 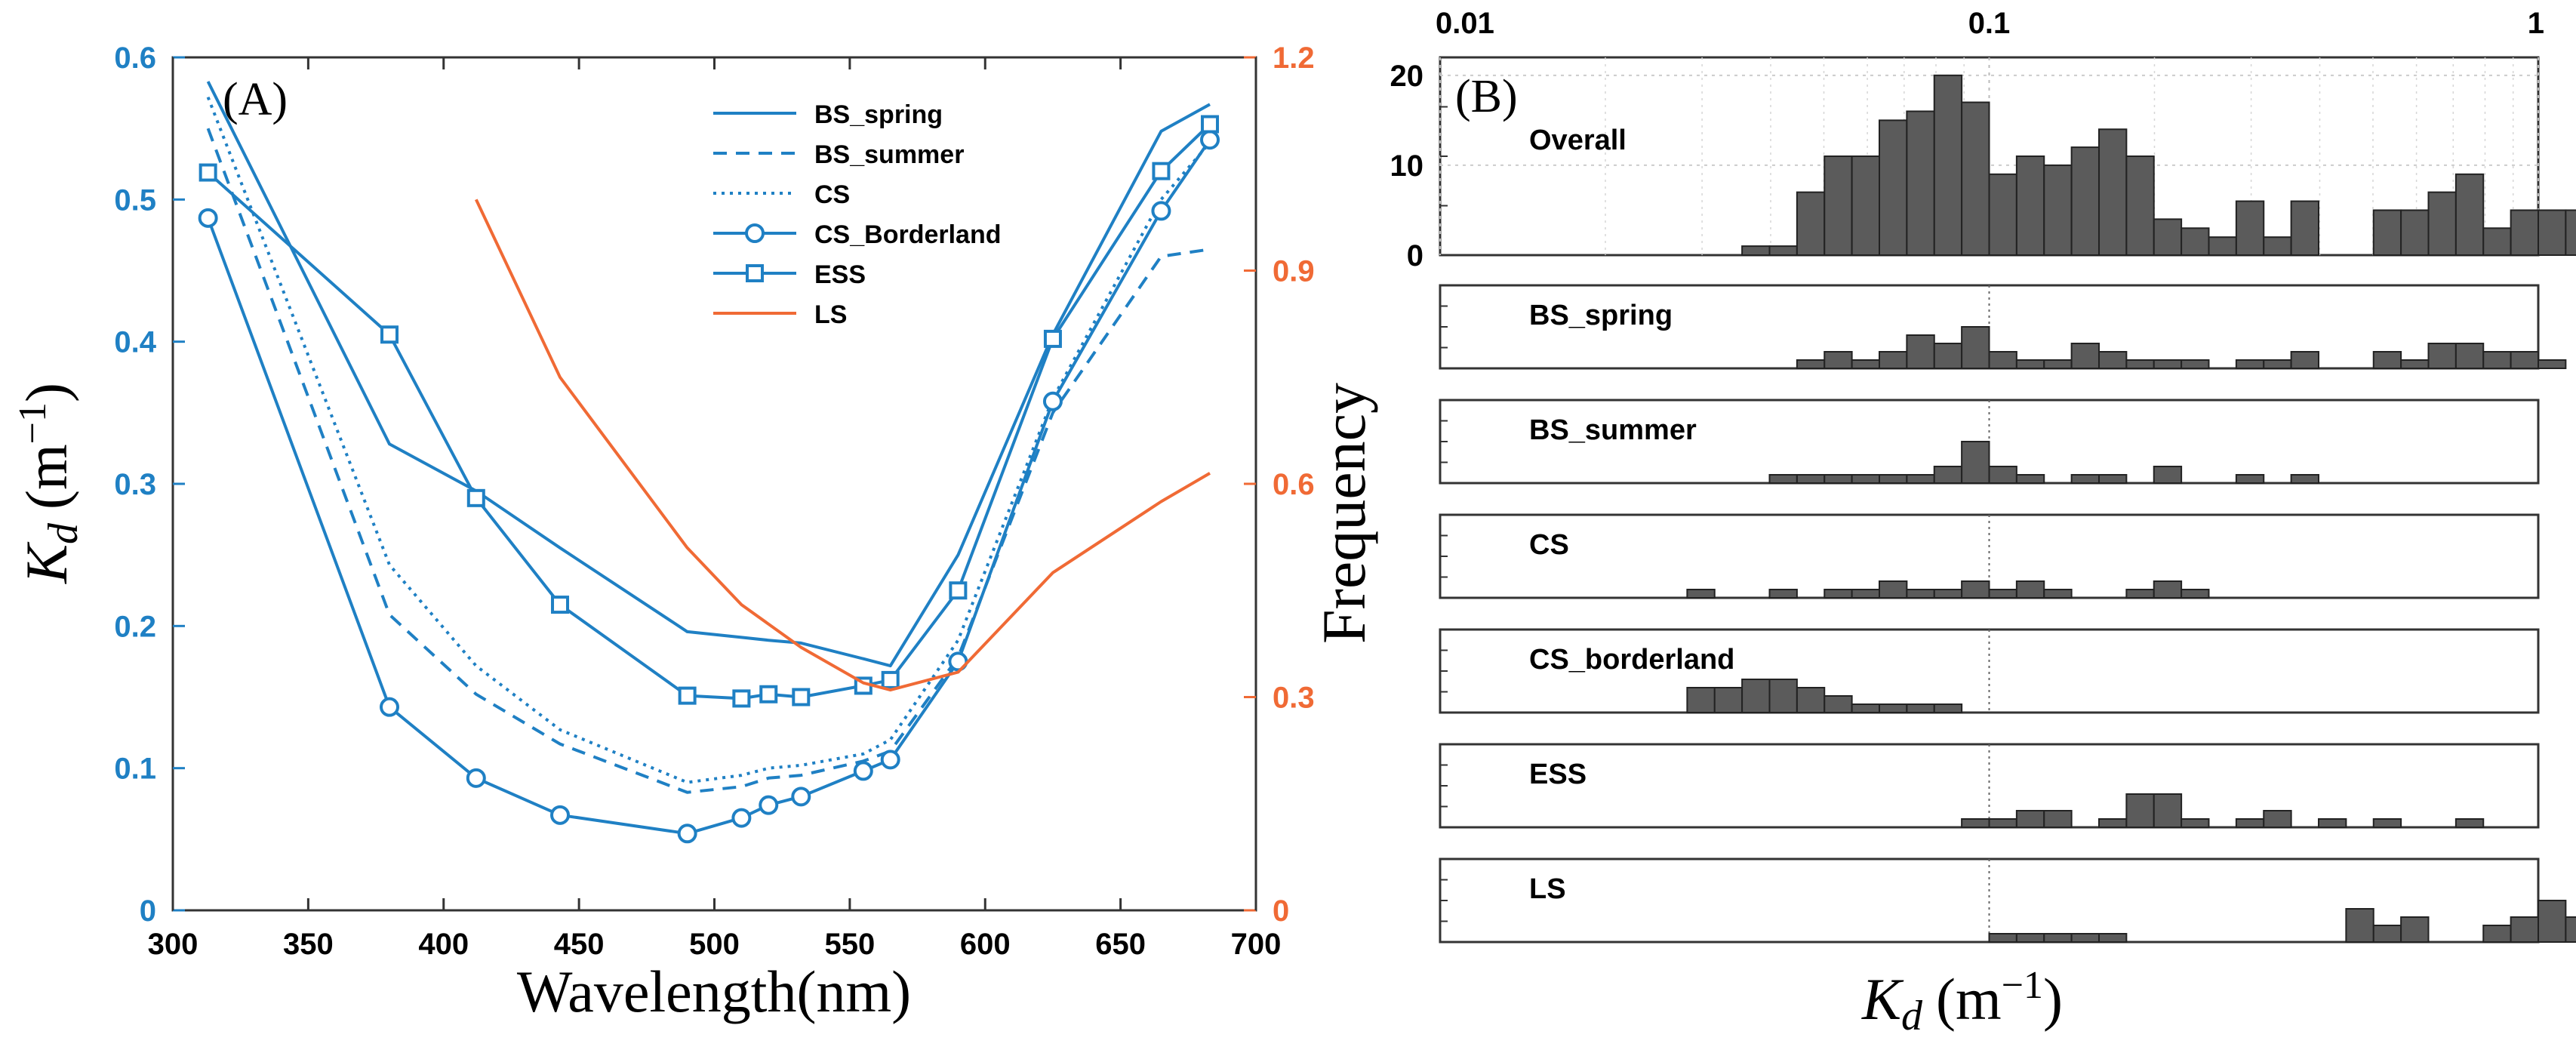 I want to click on subpanel-BS_summer: BS_summer, so click(x=1989, y=442).